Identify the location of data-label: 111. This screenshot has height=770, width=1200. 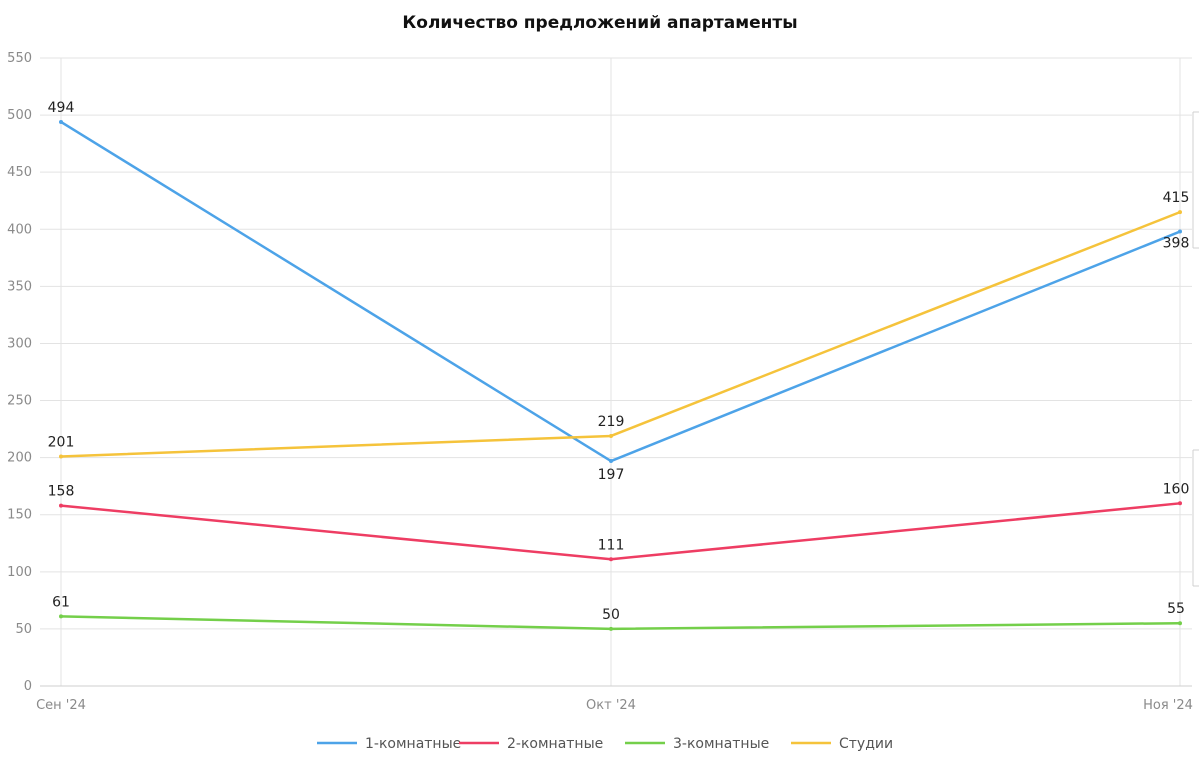
(611, 545).